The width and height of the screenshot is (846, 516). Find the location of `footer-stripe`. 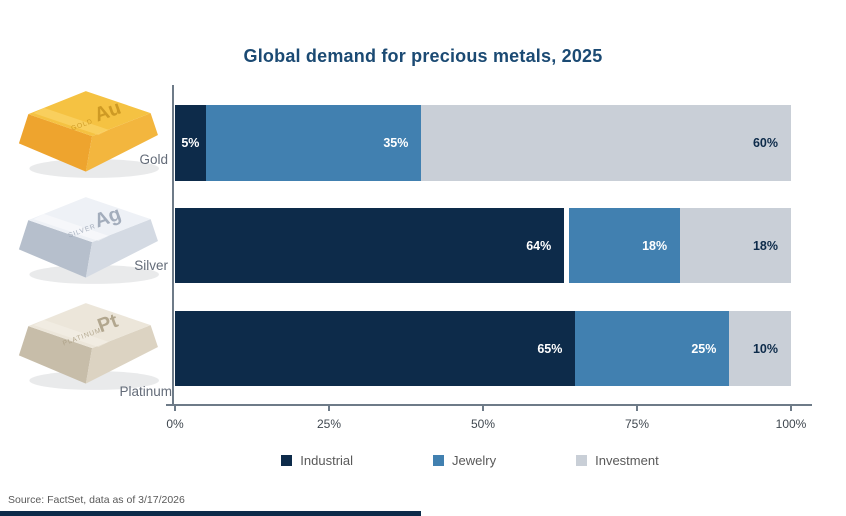

footer-stripe is located at coordinates (210, 513).